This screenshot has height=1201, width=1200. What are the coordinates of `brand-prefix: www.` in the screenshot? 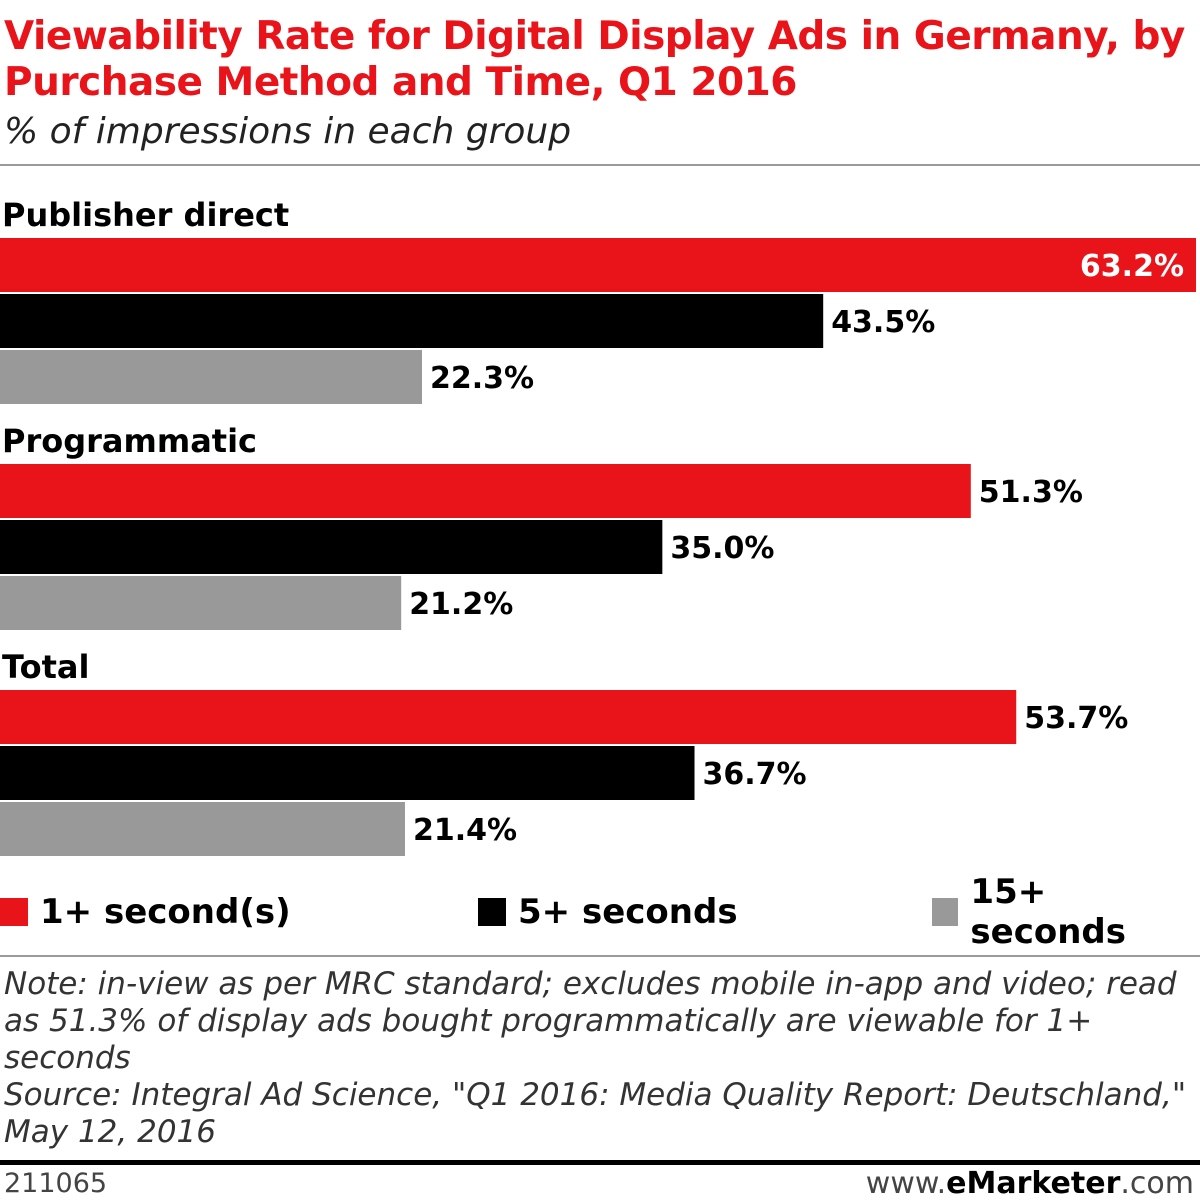 It's located at (906, 1183).